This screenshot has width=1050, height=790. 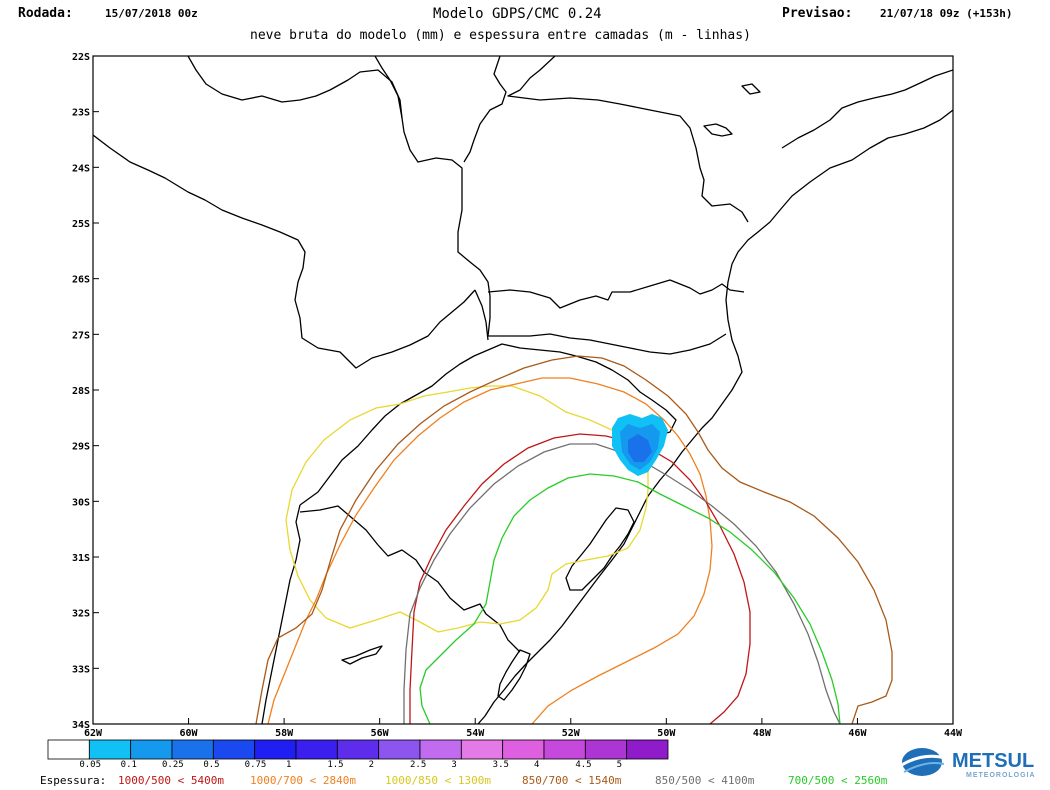 What do you see at coordinates (485, 109) in the screenshot?
I see `boundary-mato-grosso-sul` at bounding box center [485, 109].